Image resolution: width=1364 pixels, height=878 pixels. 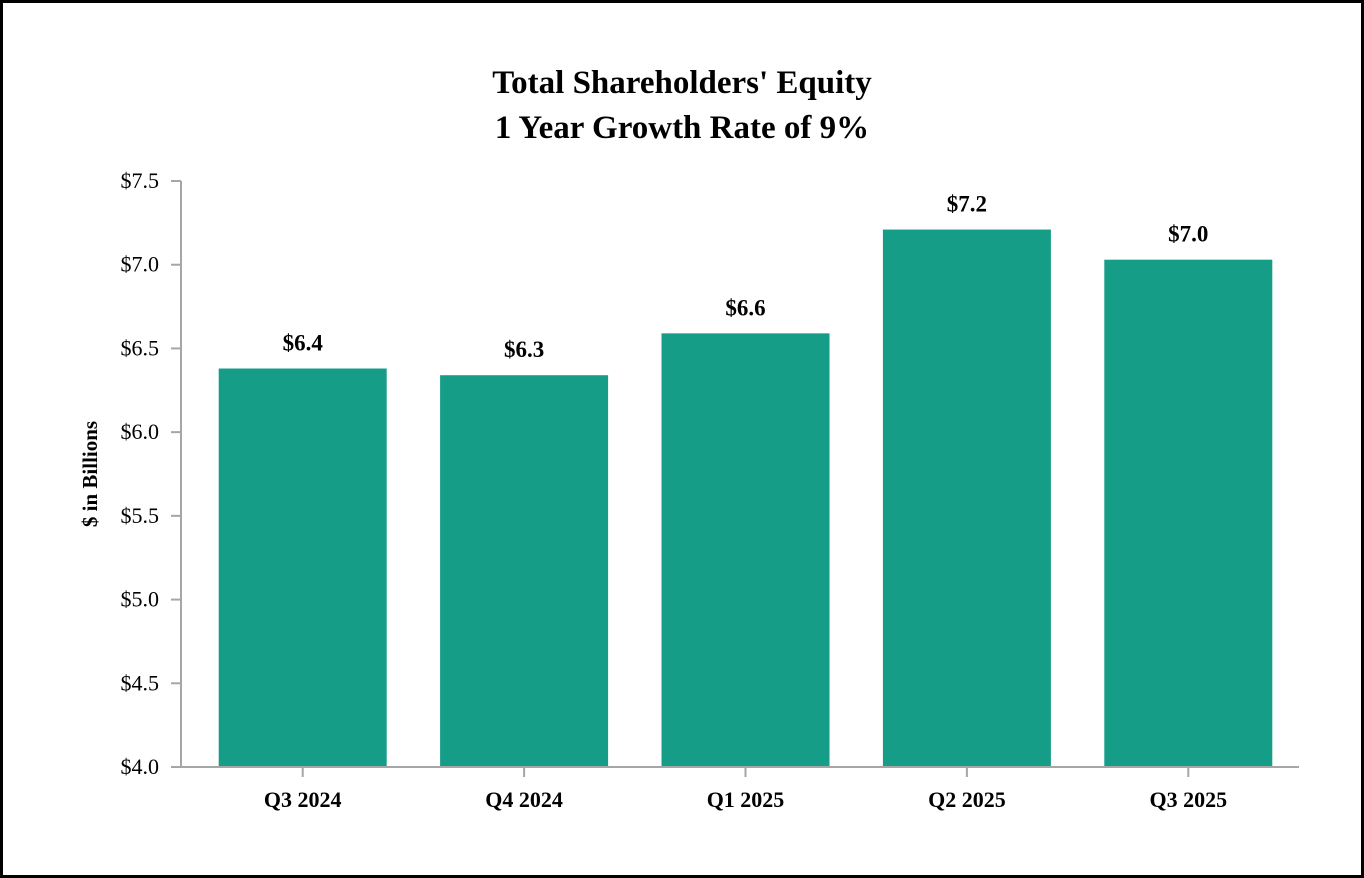 I want to click on chart-title-line-1: Total Shareholders' Equity, so click(x=682, y=83).